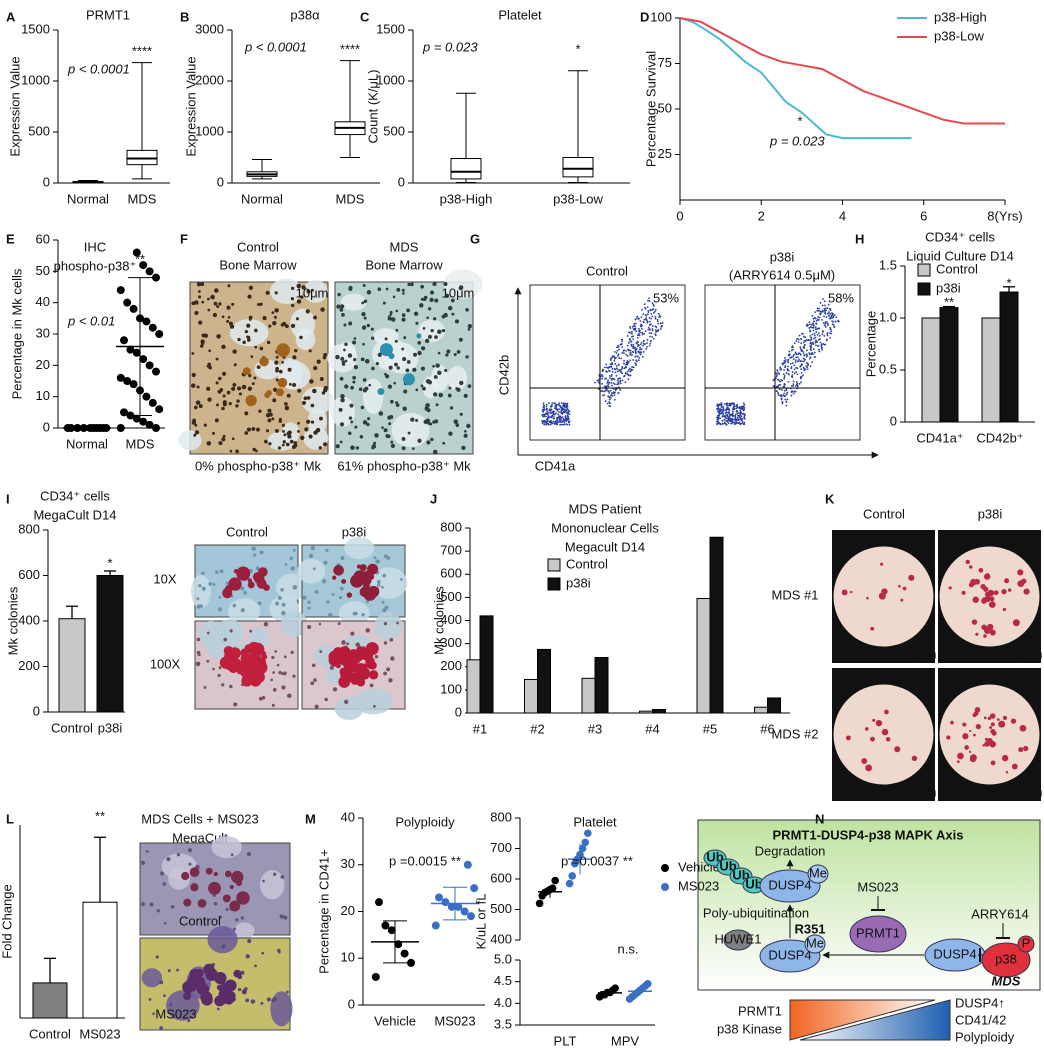  I want to click on y-tick-label: 0, so click(46, 426).